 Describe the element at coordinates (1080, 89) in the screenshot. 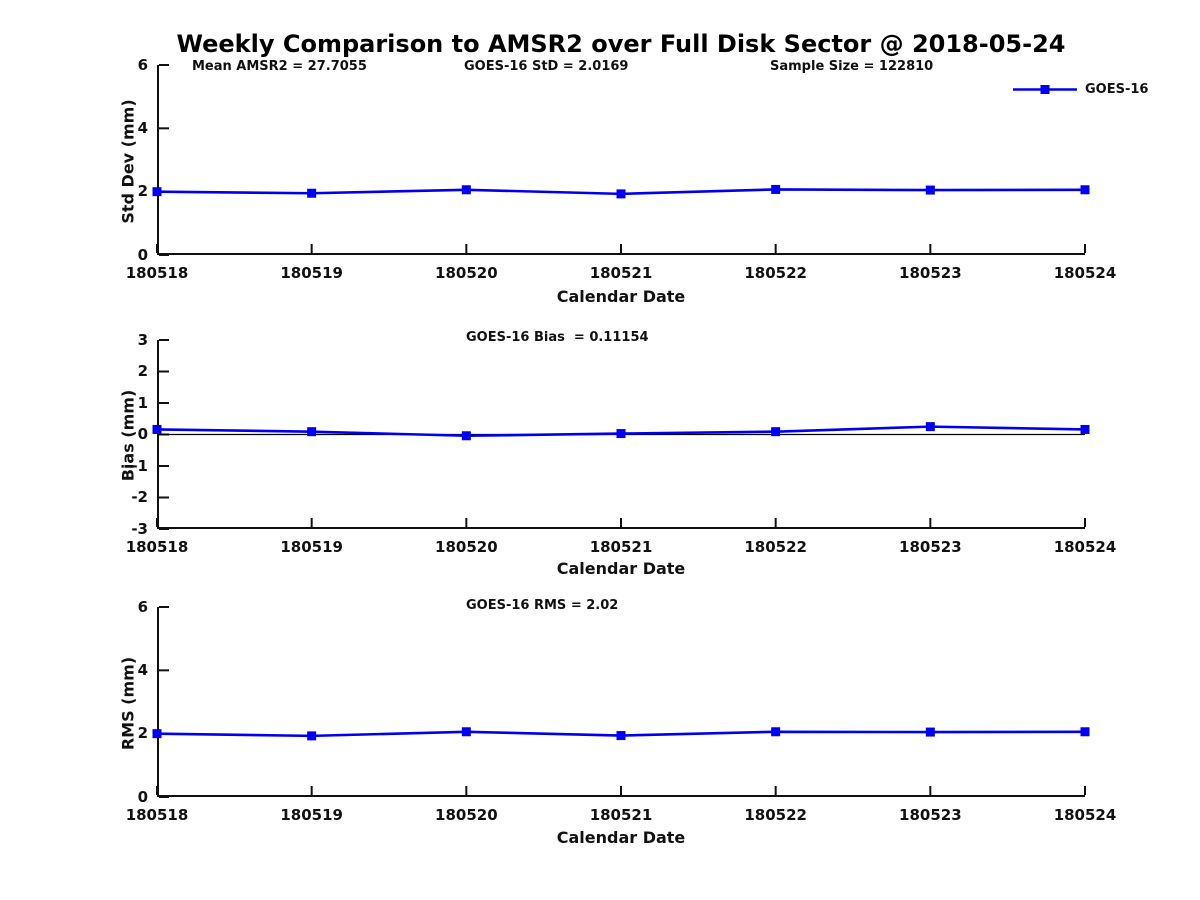

I see `legend: GOES-16` at that location.